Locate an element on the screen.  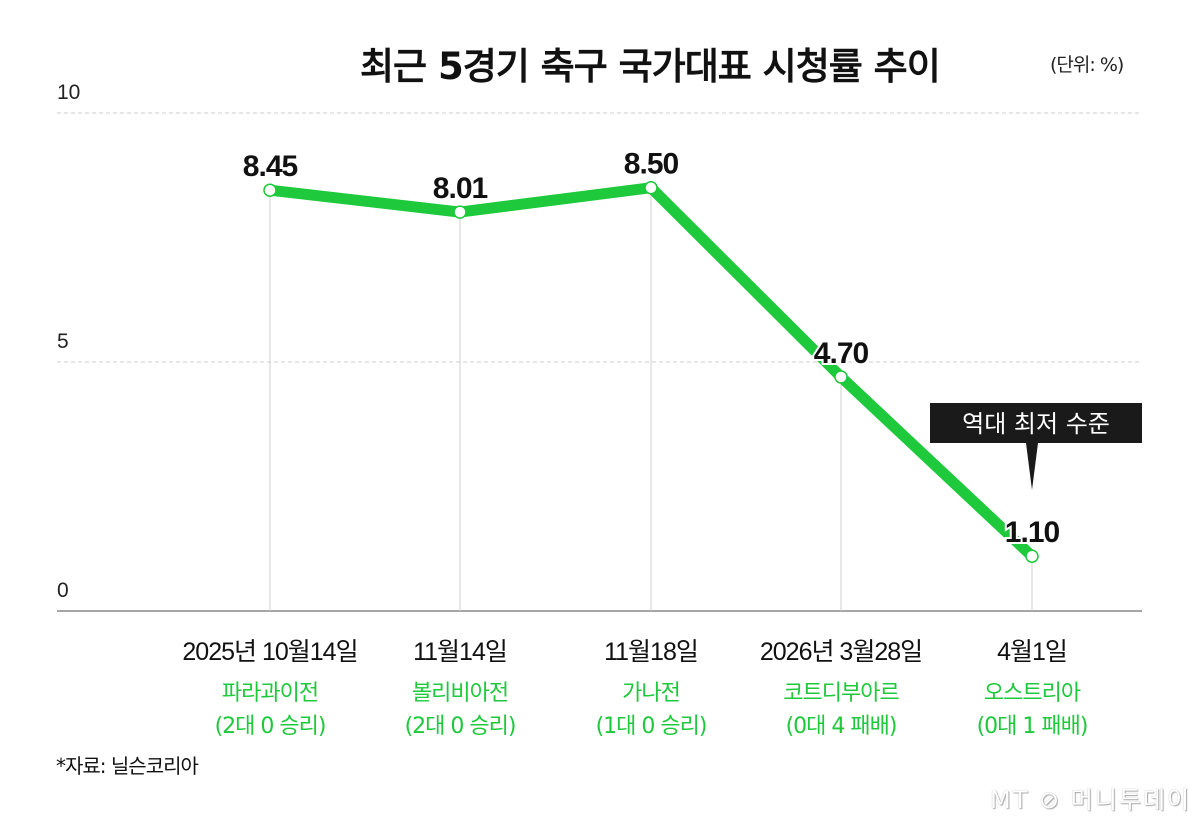
data-label: 8.01 is located at coordinates (460, 188).